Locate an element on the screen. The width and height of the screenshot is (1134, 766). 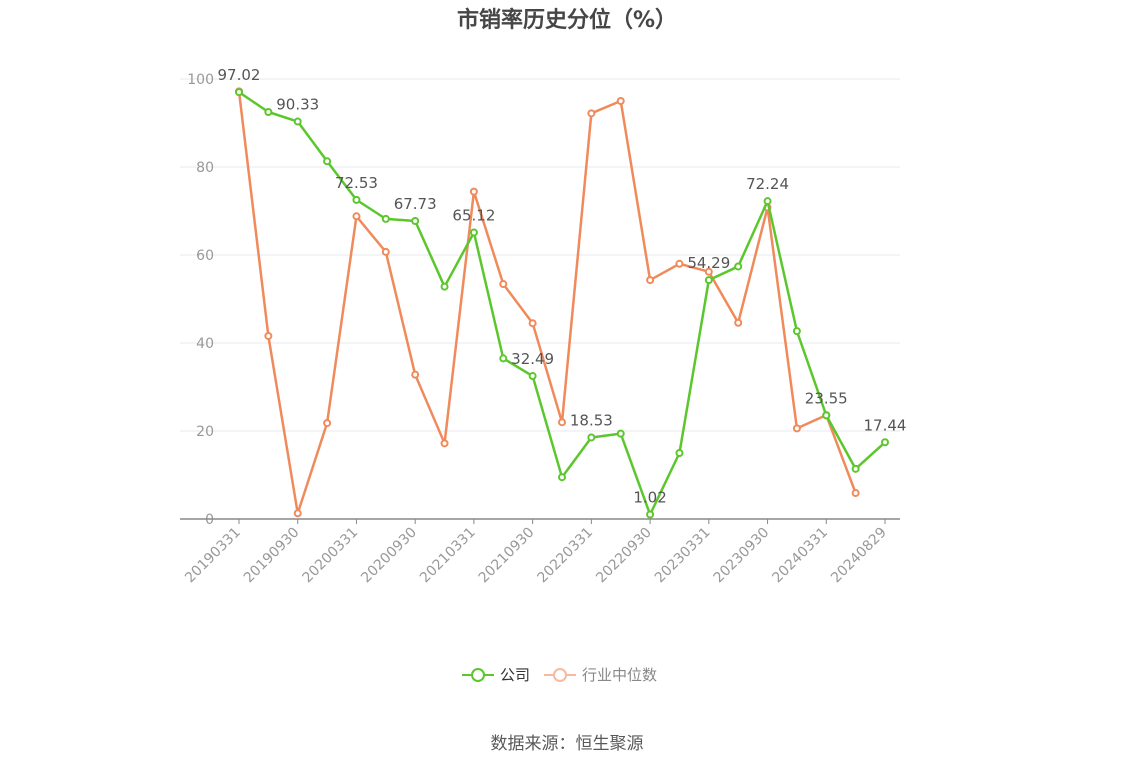
x-tick-label: 20230331 is located at coordinates (683, 556).